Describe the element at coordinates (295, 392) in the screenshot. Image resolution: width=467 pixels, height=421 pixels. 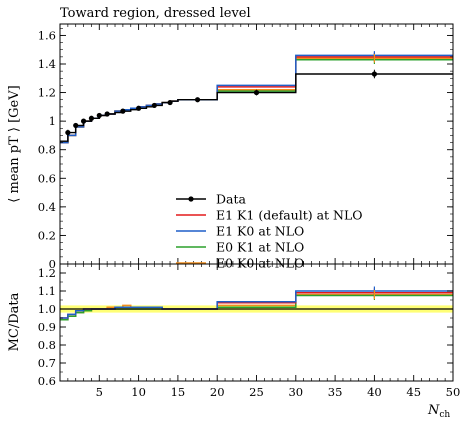
I see `x-tick-label: 30` at that location.